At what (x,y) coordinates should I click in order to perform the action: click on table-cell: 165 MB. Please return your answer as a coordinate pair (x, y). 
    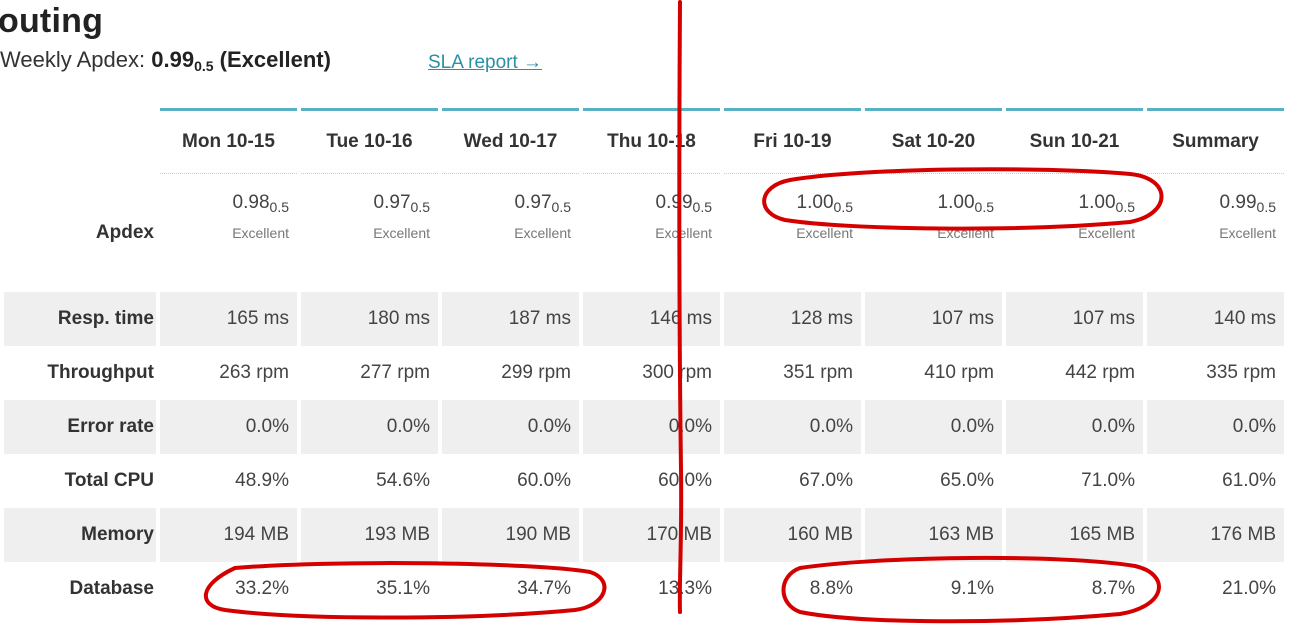
    Looking at the image, I should click on (1074, 535).